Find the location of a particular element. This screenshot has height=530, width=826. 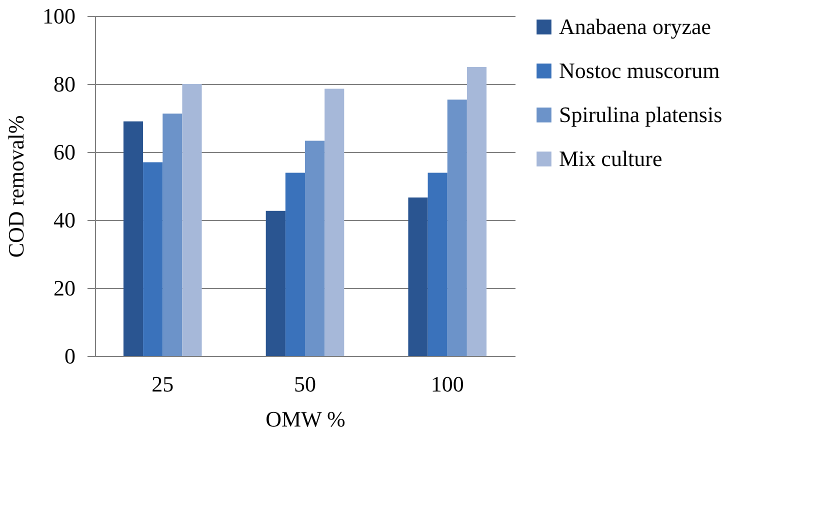

y-axis-title: COD removal% is located at coordinates (16, 186).